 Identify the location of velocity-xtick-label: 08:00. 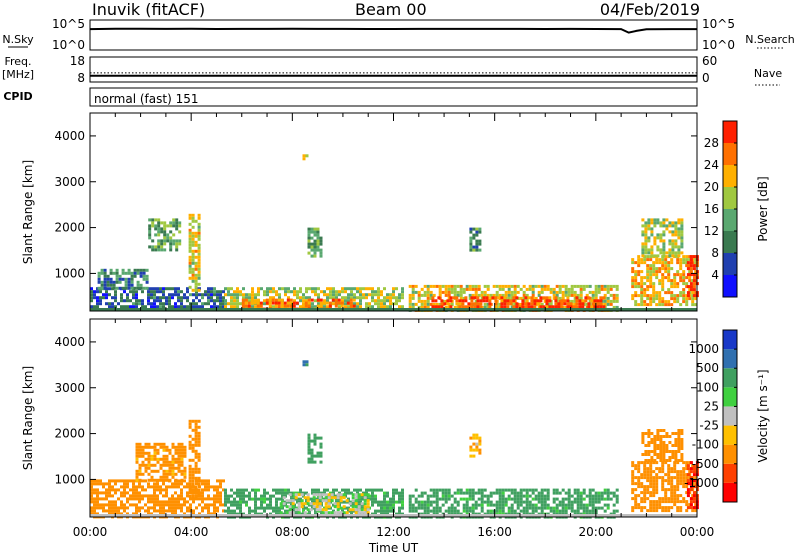
(292, 532).